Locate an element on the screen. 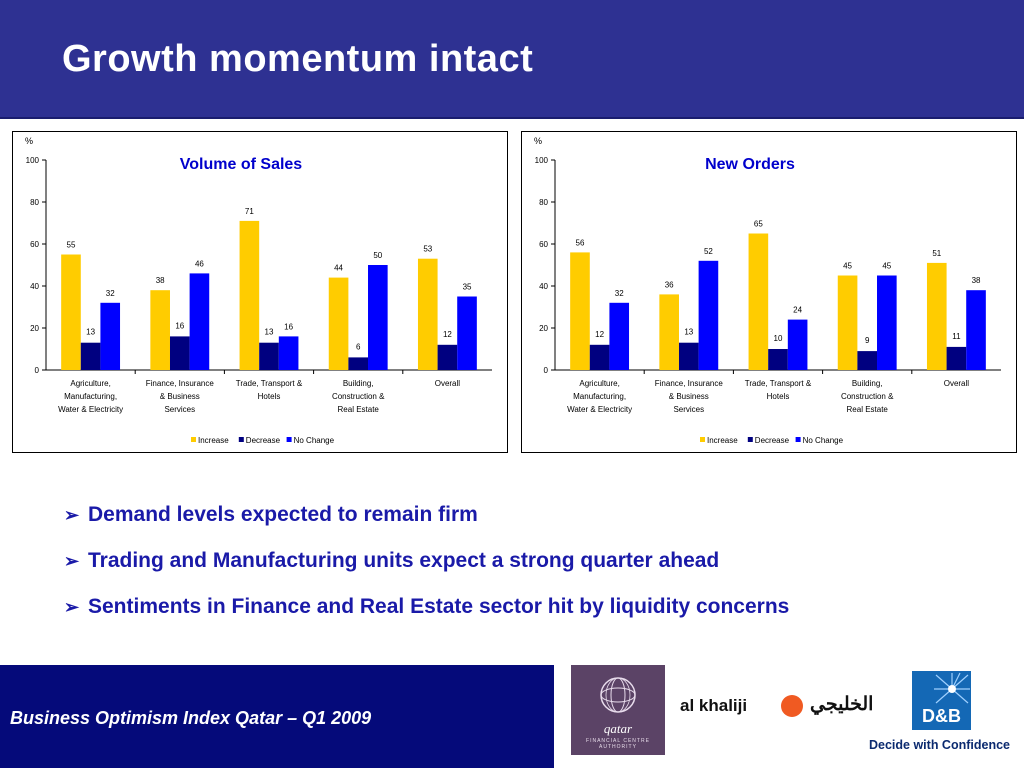 The height and width of the screenshot is (768, 1024). qfc-emblem-icon is located at coordinates (618, 695).